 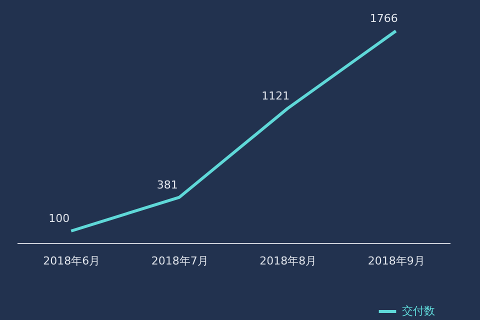 I want to click on x-tick-label: 2018年8月, so click(x=288, y=261).